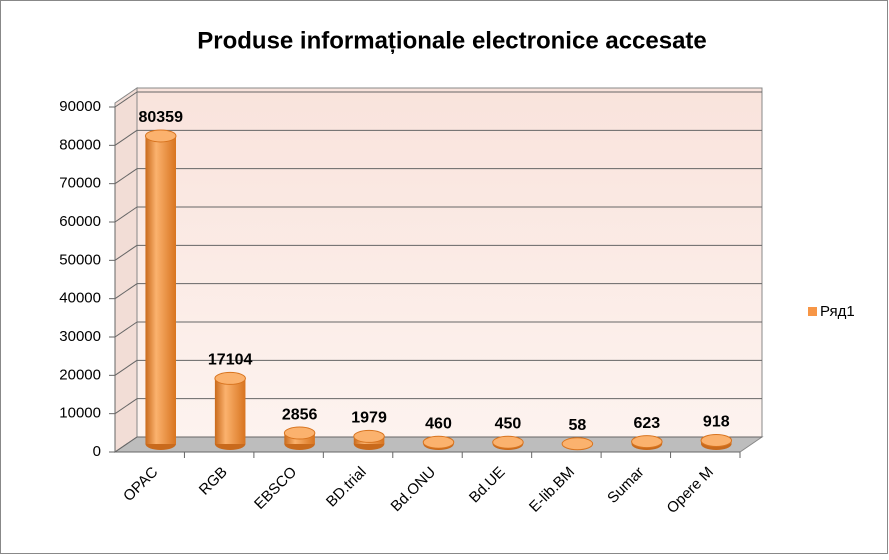 Image resolution: width=889 pixels, height=560 pixels. Describe the element at coordinates (577, 425) in the screenshot. I see `data-label: 58` at that location.